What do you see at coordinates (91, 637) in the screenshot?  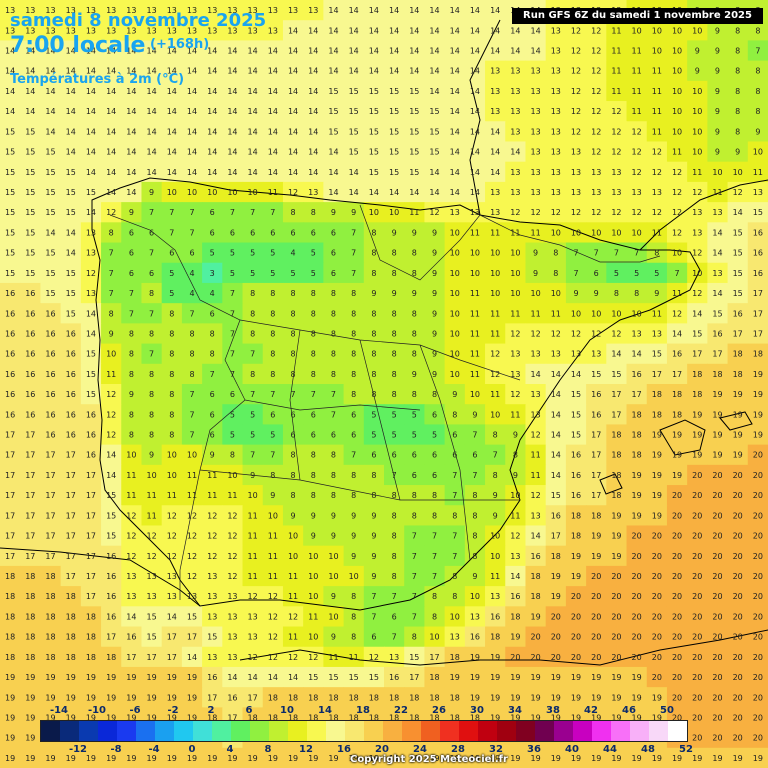 I see `temperature-value: 18` at bounding box center [91, 637].